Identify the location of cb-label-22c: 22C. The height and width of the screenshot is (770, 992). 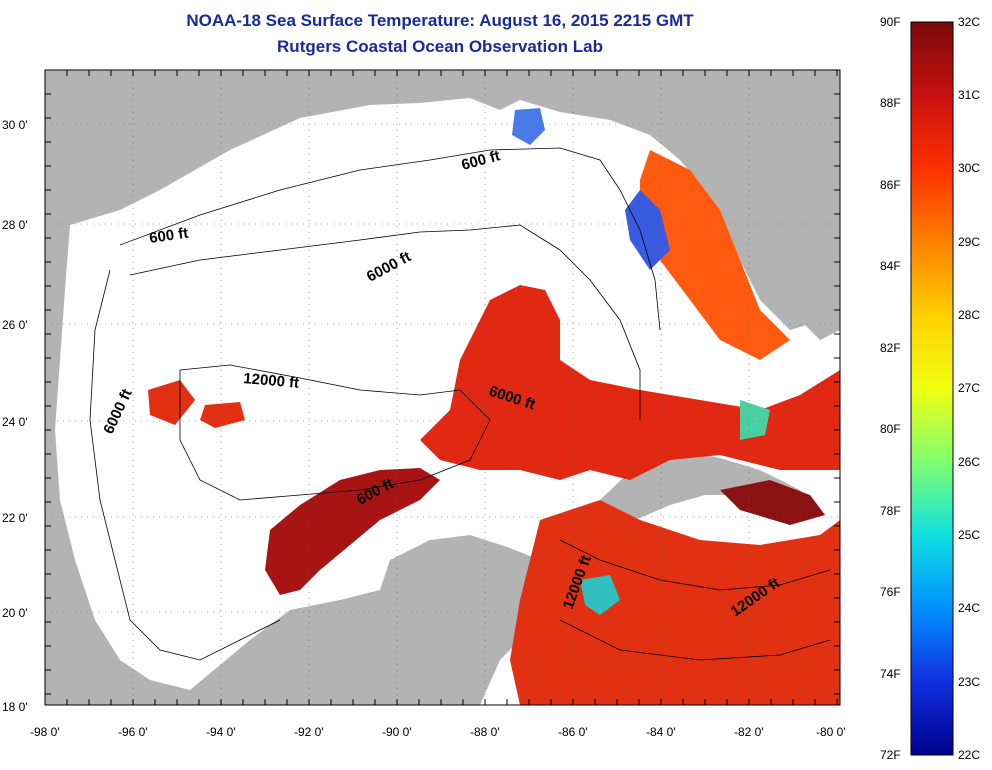
(969, 755).